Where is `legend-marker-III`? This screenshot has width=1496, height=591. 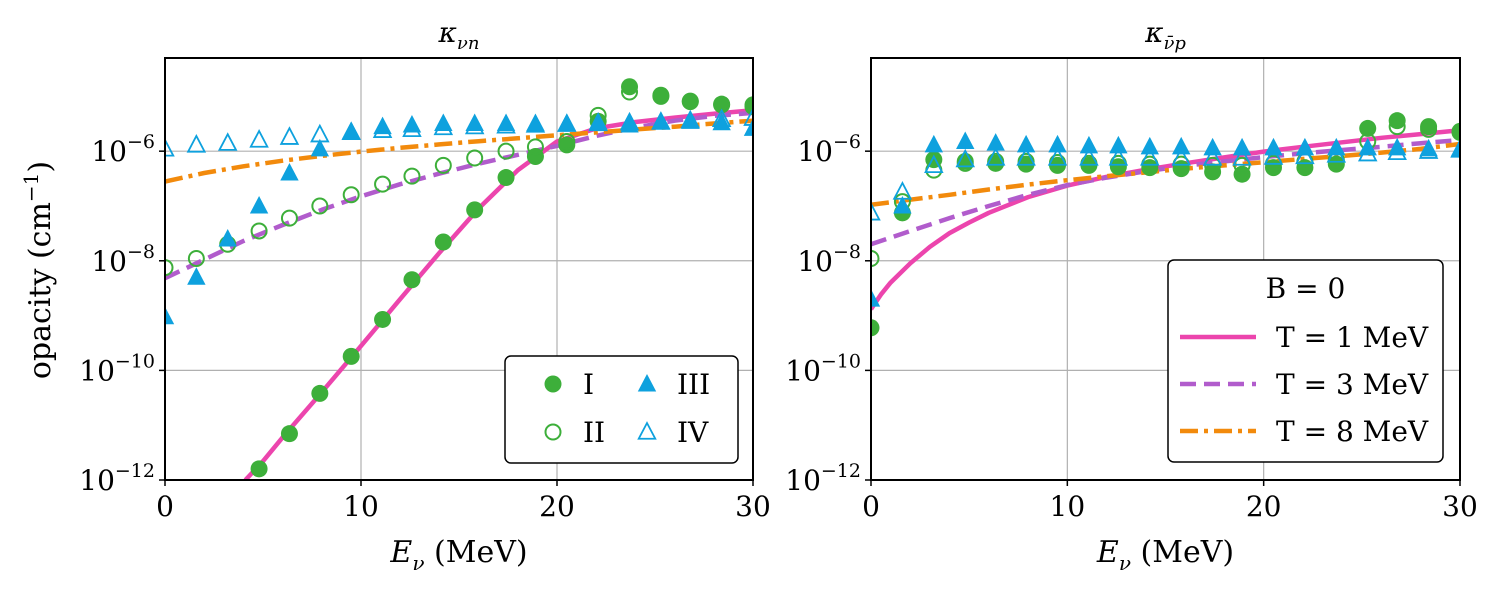
legend-marker-III is located at coordinates (647, 383).